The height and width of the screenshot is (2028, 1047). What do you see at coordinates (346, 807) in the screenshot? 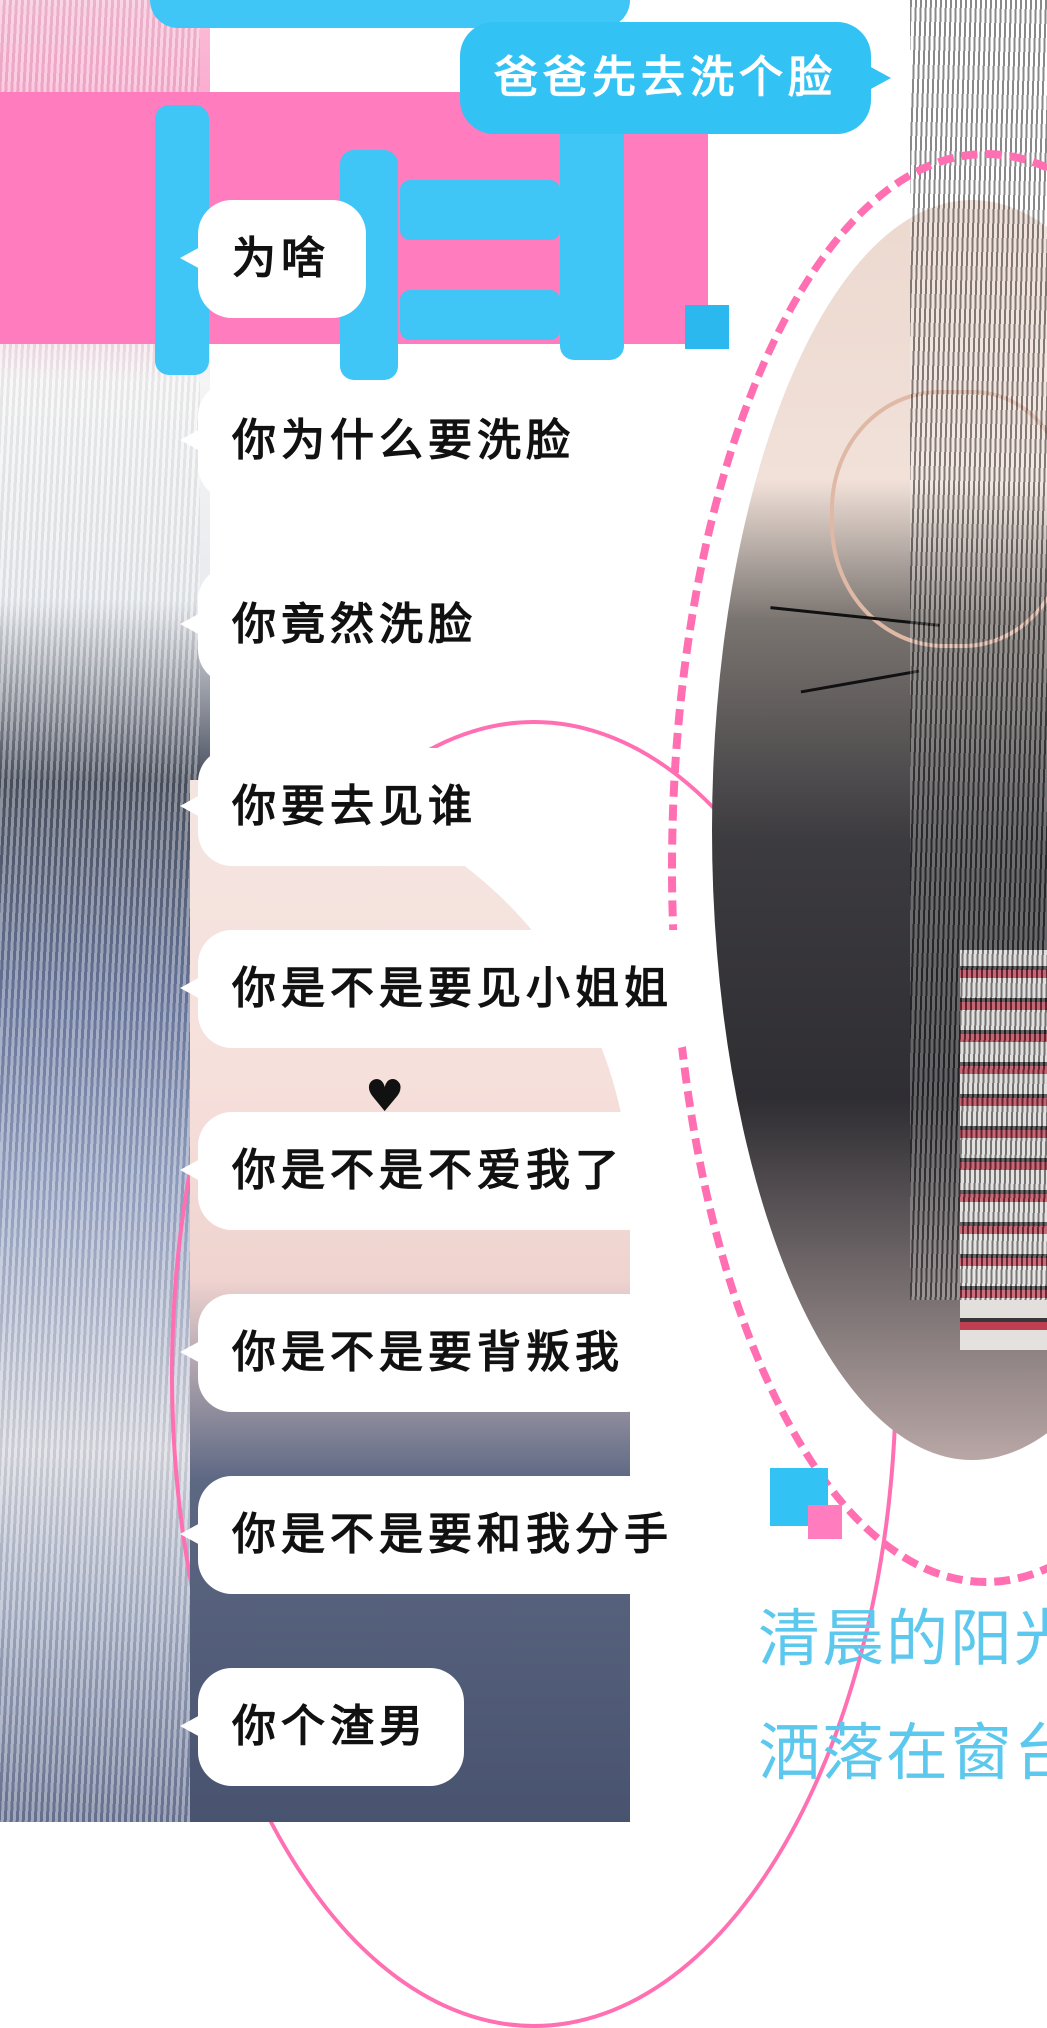
I see `incoming-message-bubble: 你要去见谁` at bounding box center [346, 807].